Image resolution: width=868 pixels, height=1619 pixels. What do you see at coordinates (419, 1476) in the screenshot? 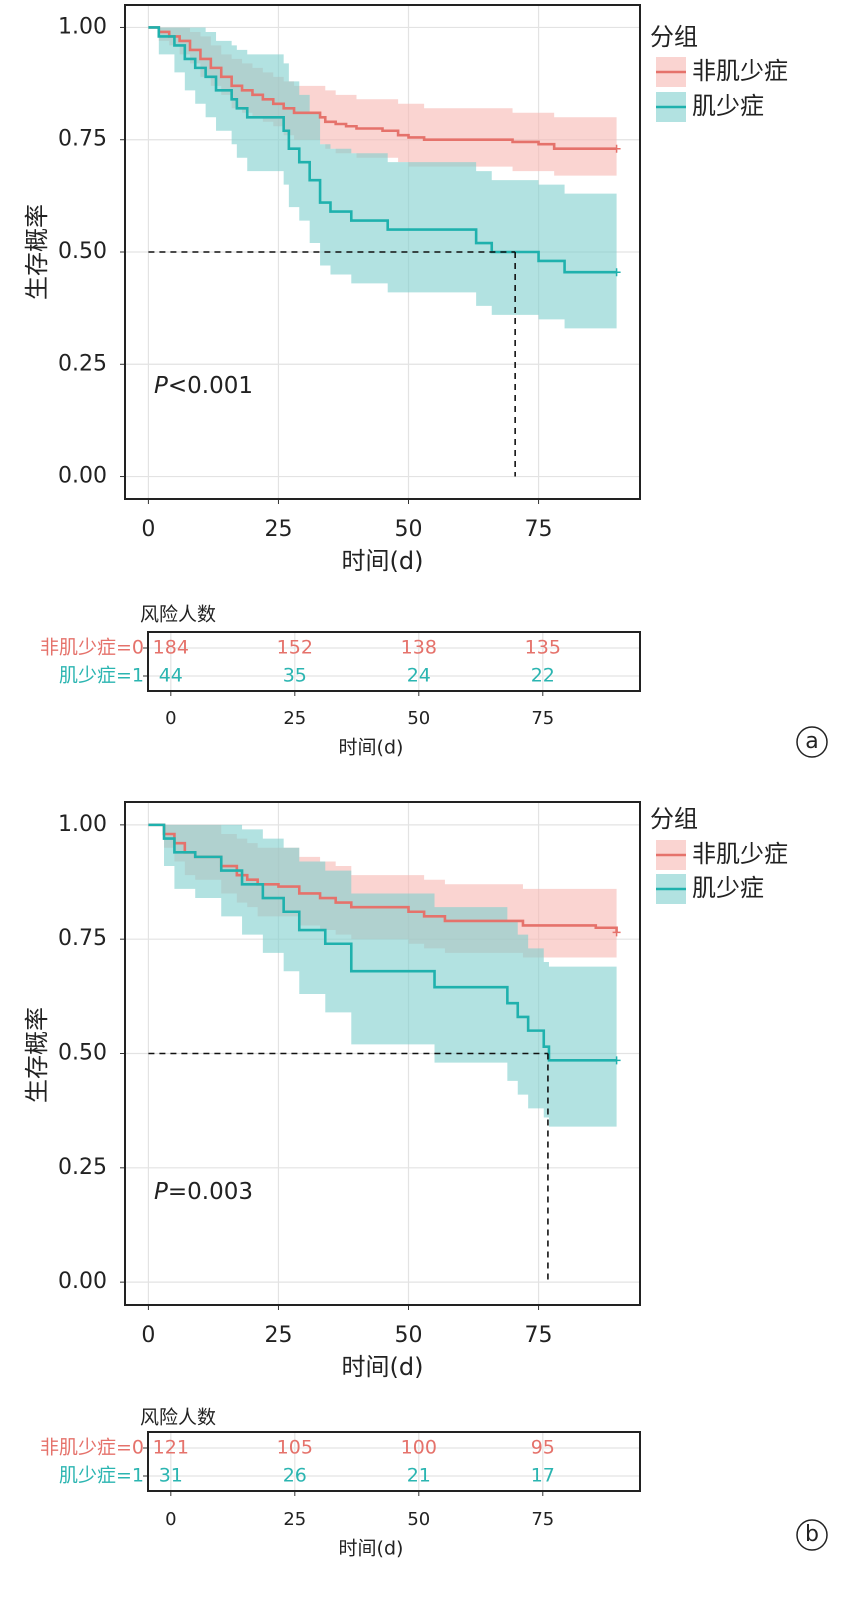
I see `risk-count: 21` at bounding box center [419, 1476].